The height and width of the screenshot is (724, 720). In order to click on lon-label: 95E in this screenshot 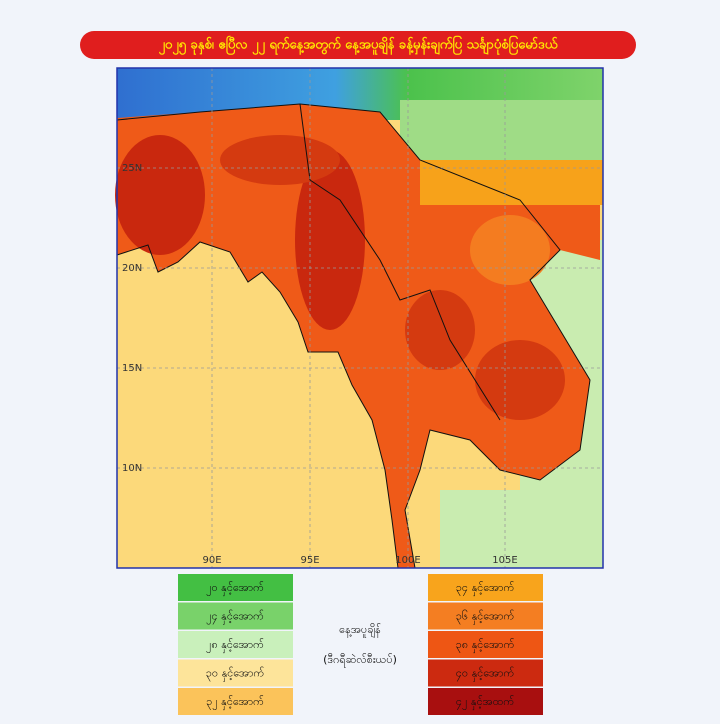, I will do `click(309, 560)`.